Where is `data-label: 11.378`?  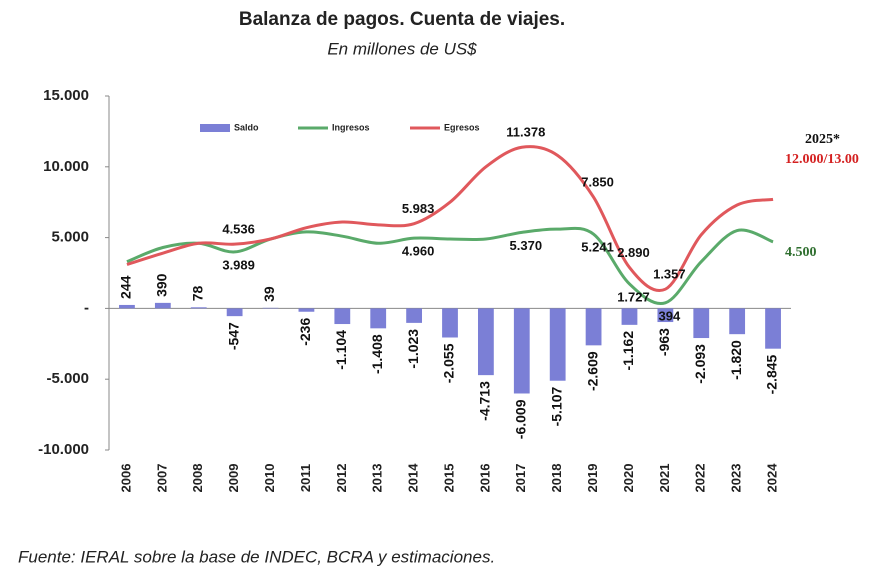
data-label: 11.378 is located at coordinates (525, 132).